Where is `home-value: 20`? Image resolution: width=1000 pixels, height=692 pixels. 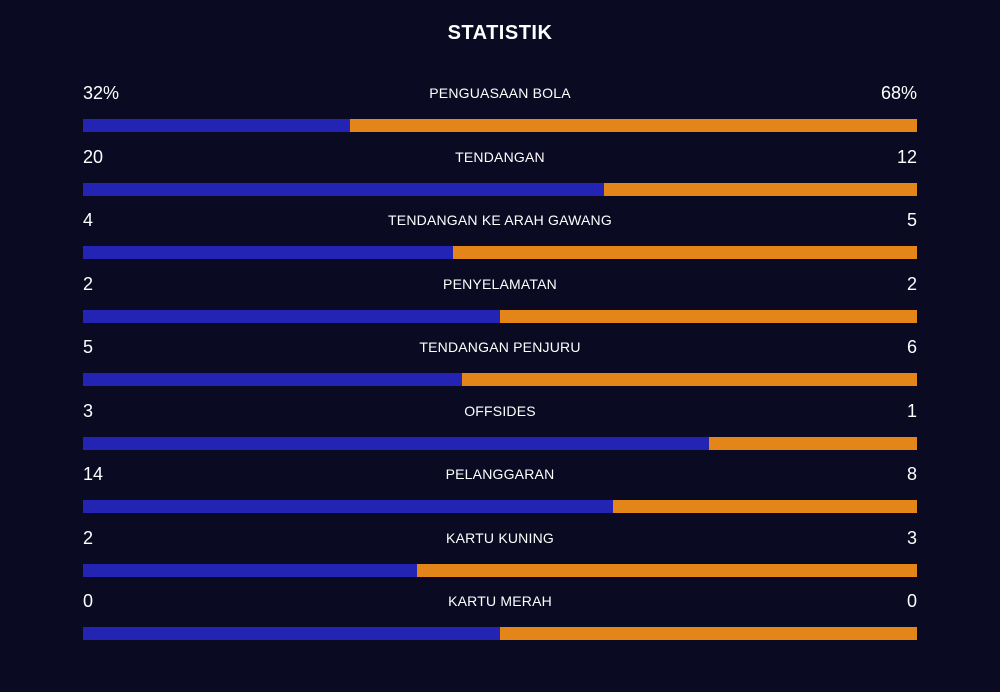 home-value: 20 is located at coordinates (93, 156).